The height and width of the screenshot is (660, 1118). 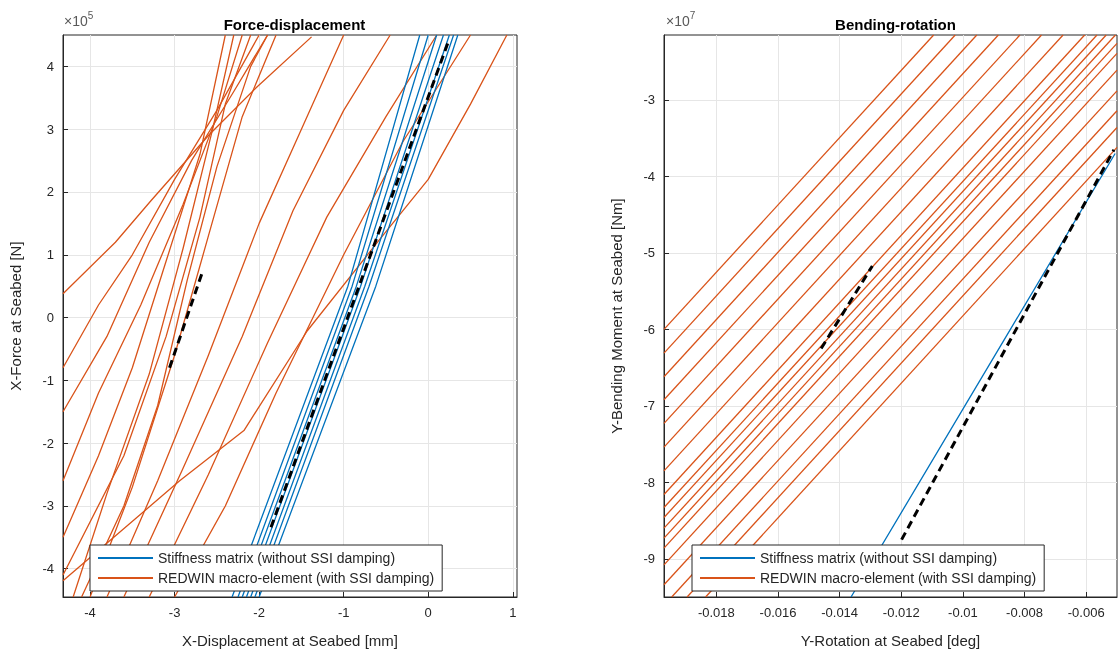 What do you see at coordinates (15, 316) in the screenshot?
I see `y-axis-title: X-Force at Seabed [N]` at bounding box center [15, 316].